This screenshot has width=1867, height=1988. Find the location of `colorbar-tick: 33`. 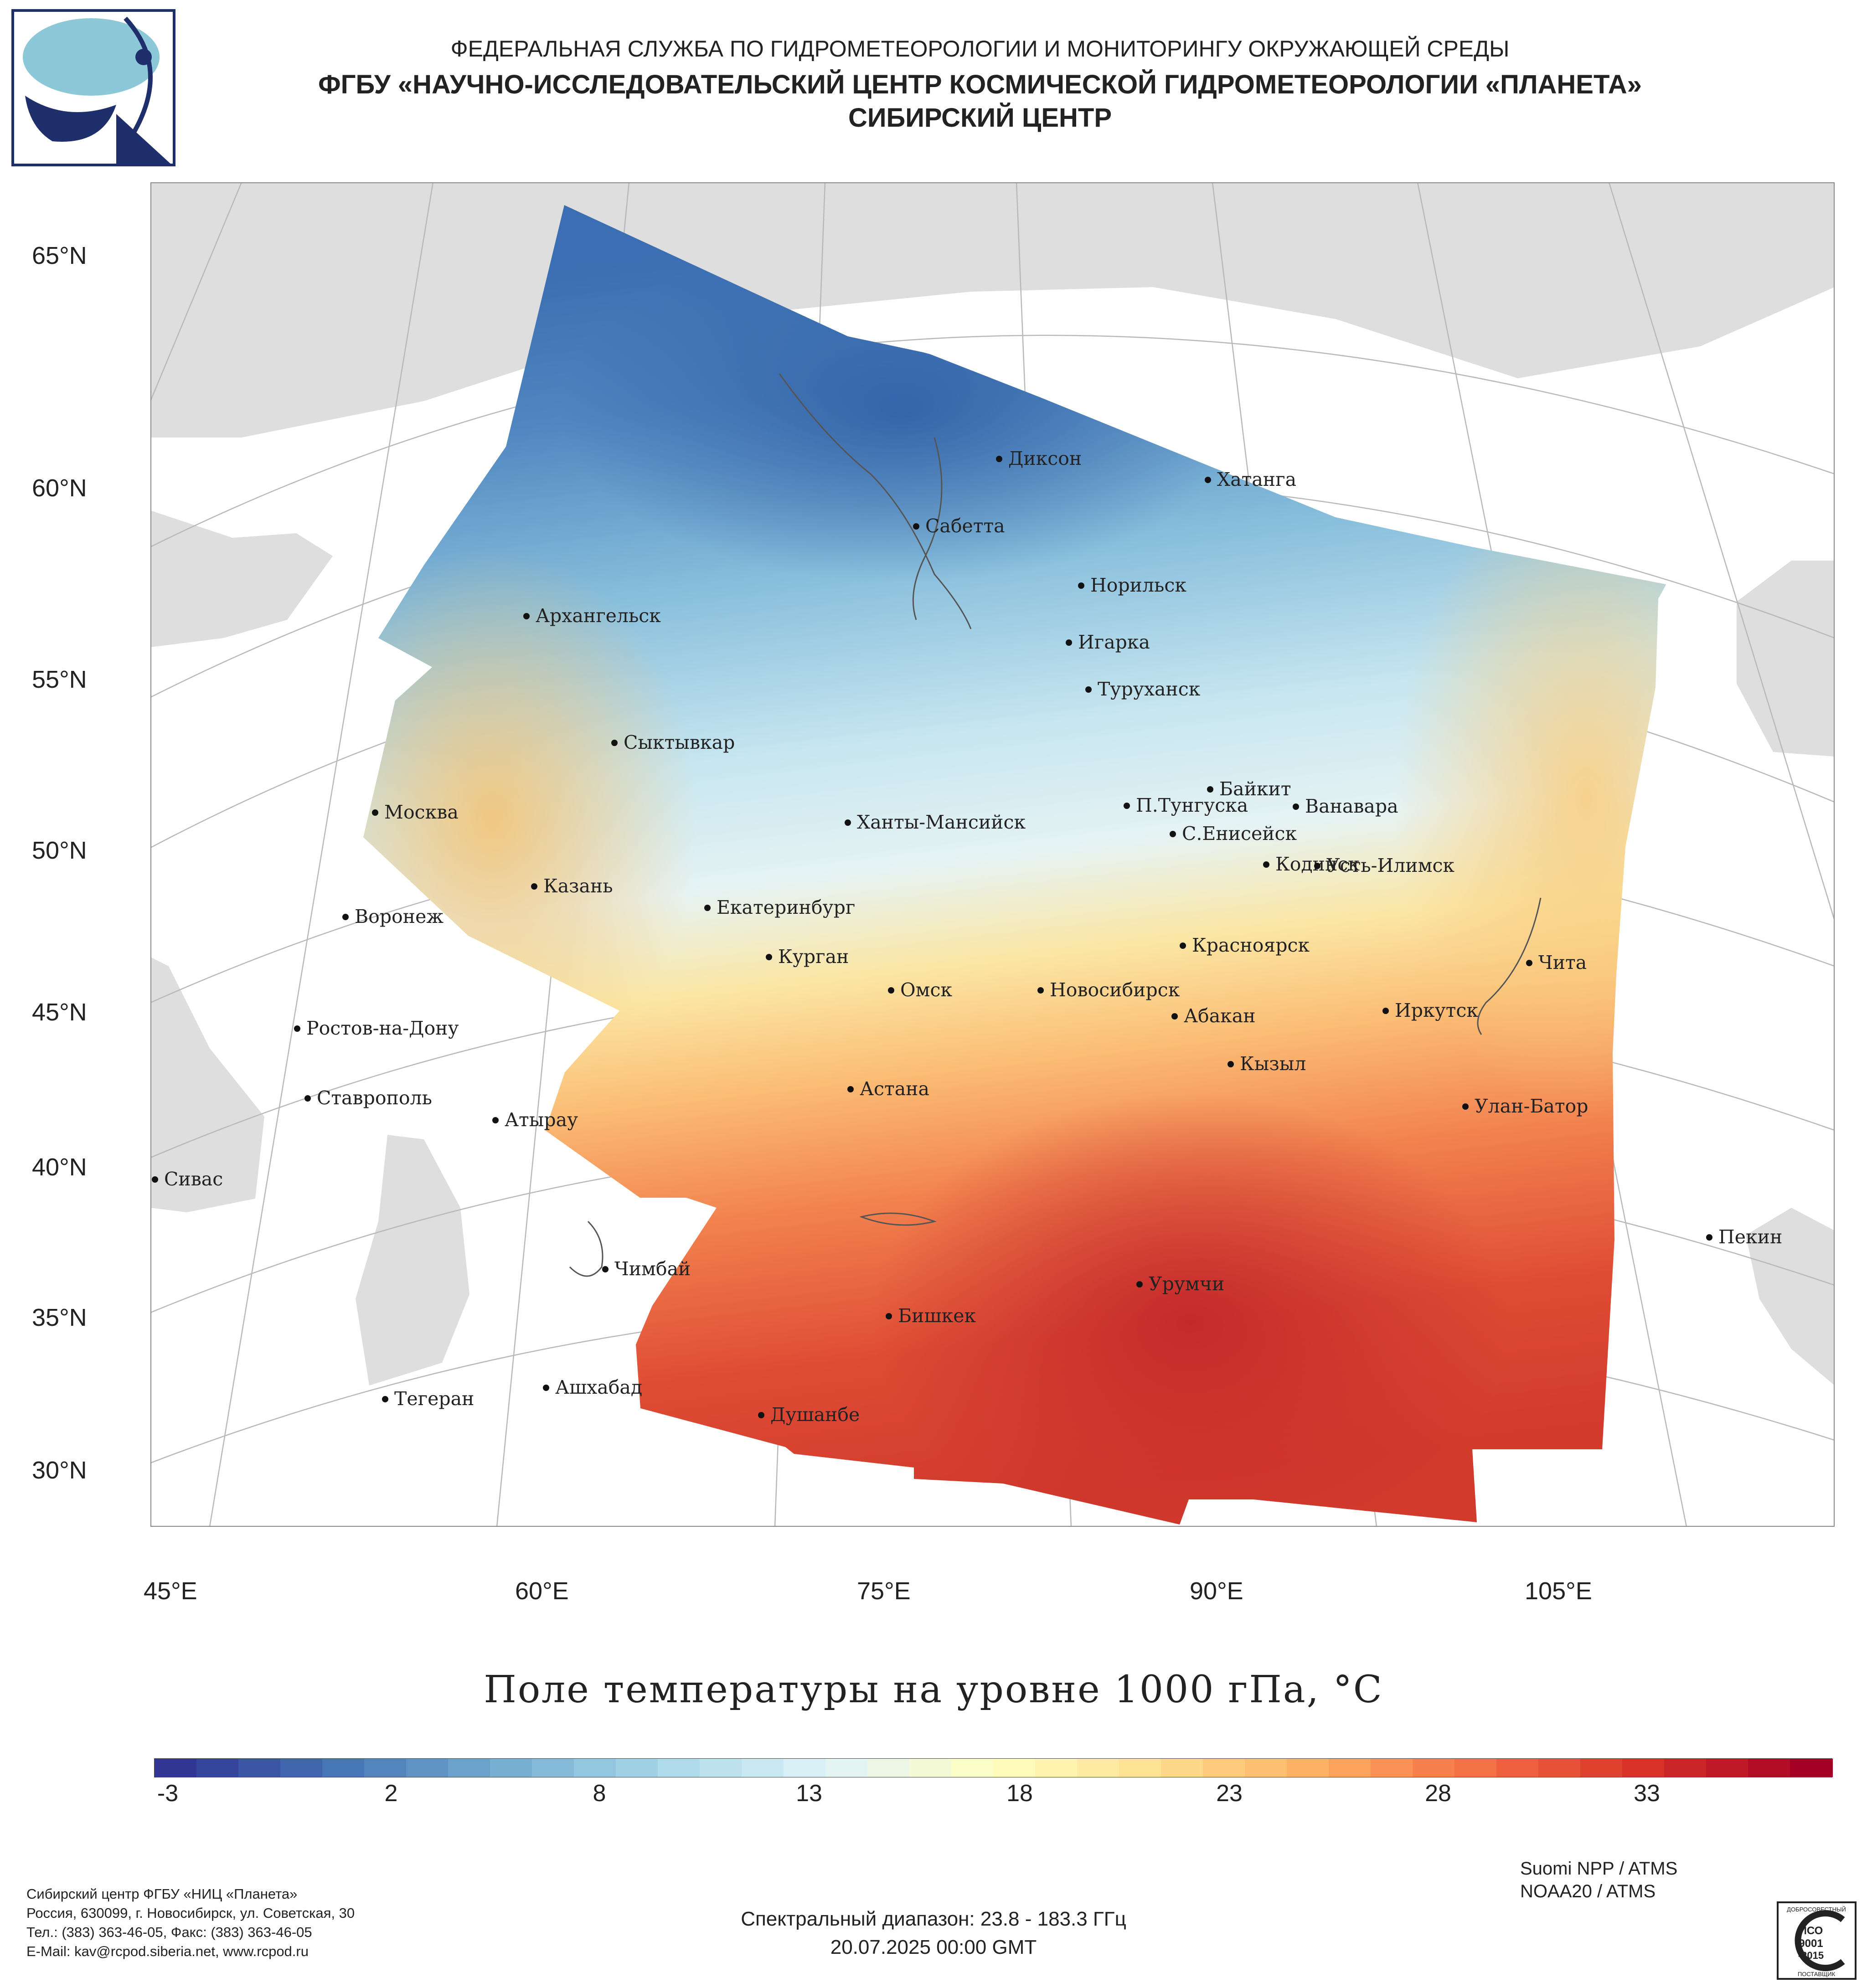

colorbar-tick: 33 is located at coordinates (1647, 1794).